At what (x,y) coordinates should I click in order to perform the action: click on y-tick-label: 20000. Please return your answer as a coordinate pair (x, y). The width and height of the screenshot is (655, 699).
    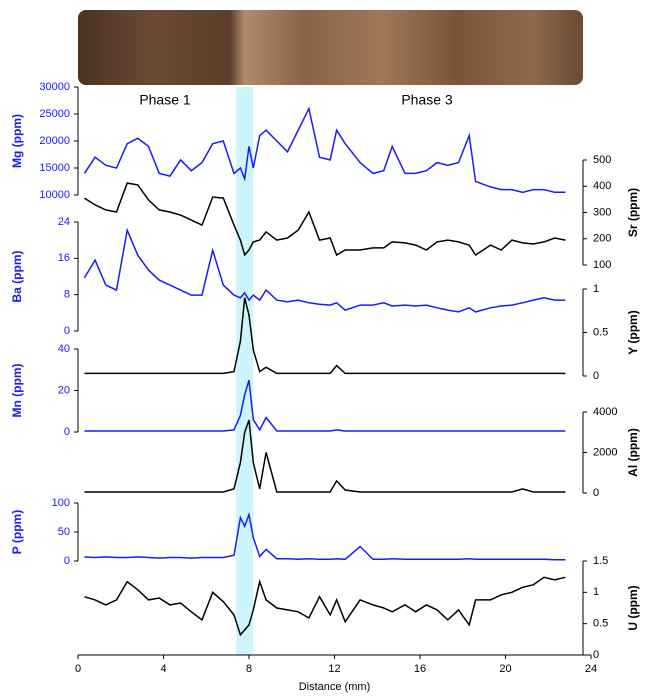
    Looking at the image, I should click on (54, 141).